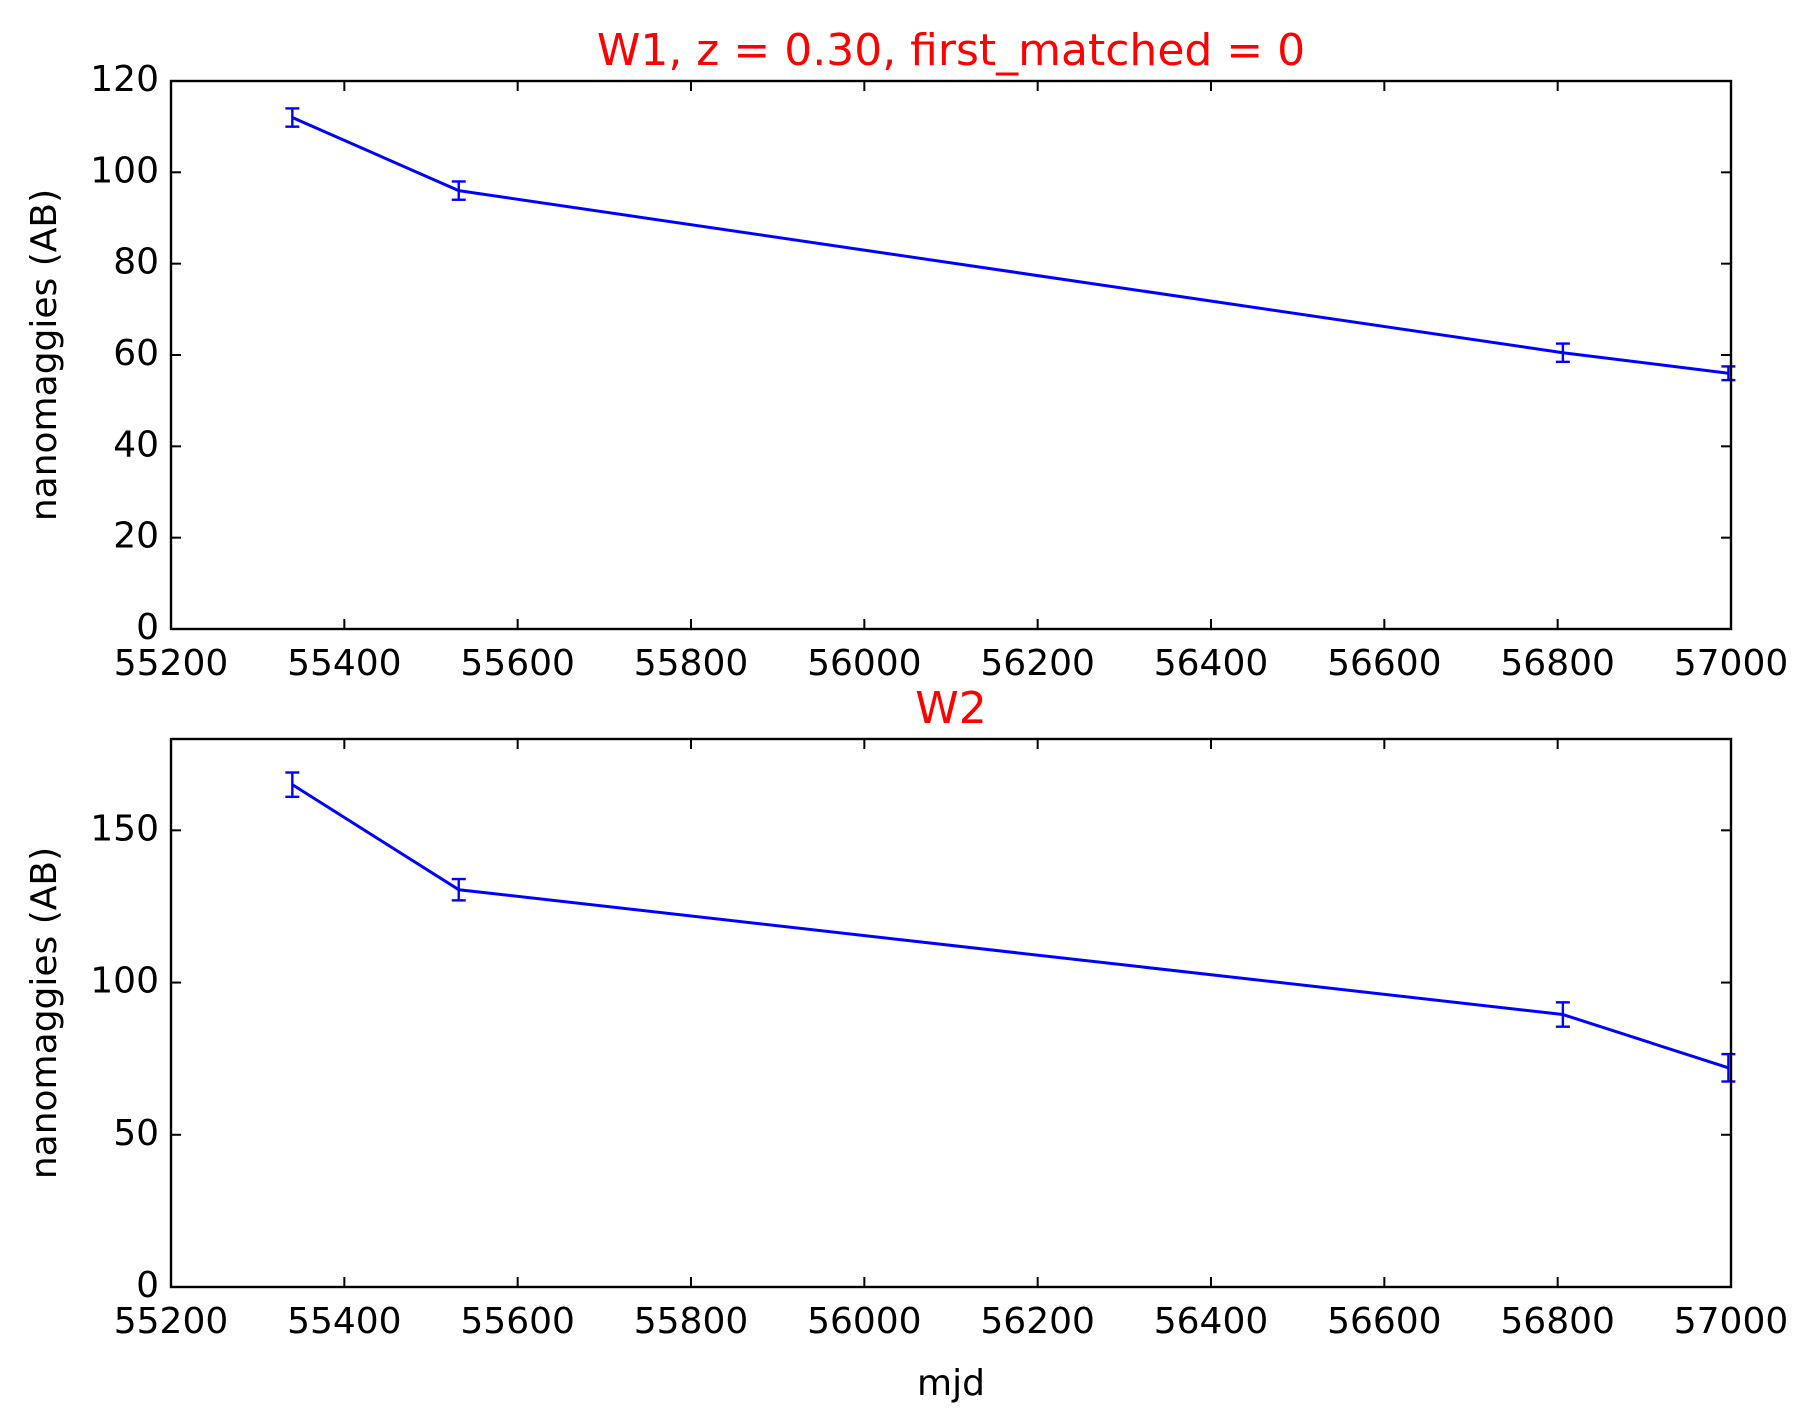  Describe the element at coordinates (136, 1133) in the screenshot. I see `y-tick-label: 50` at that location.